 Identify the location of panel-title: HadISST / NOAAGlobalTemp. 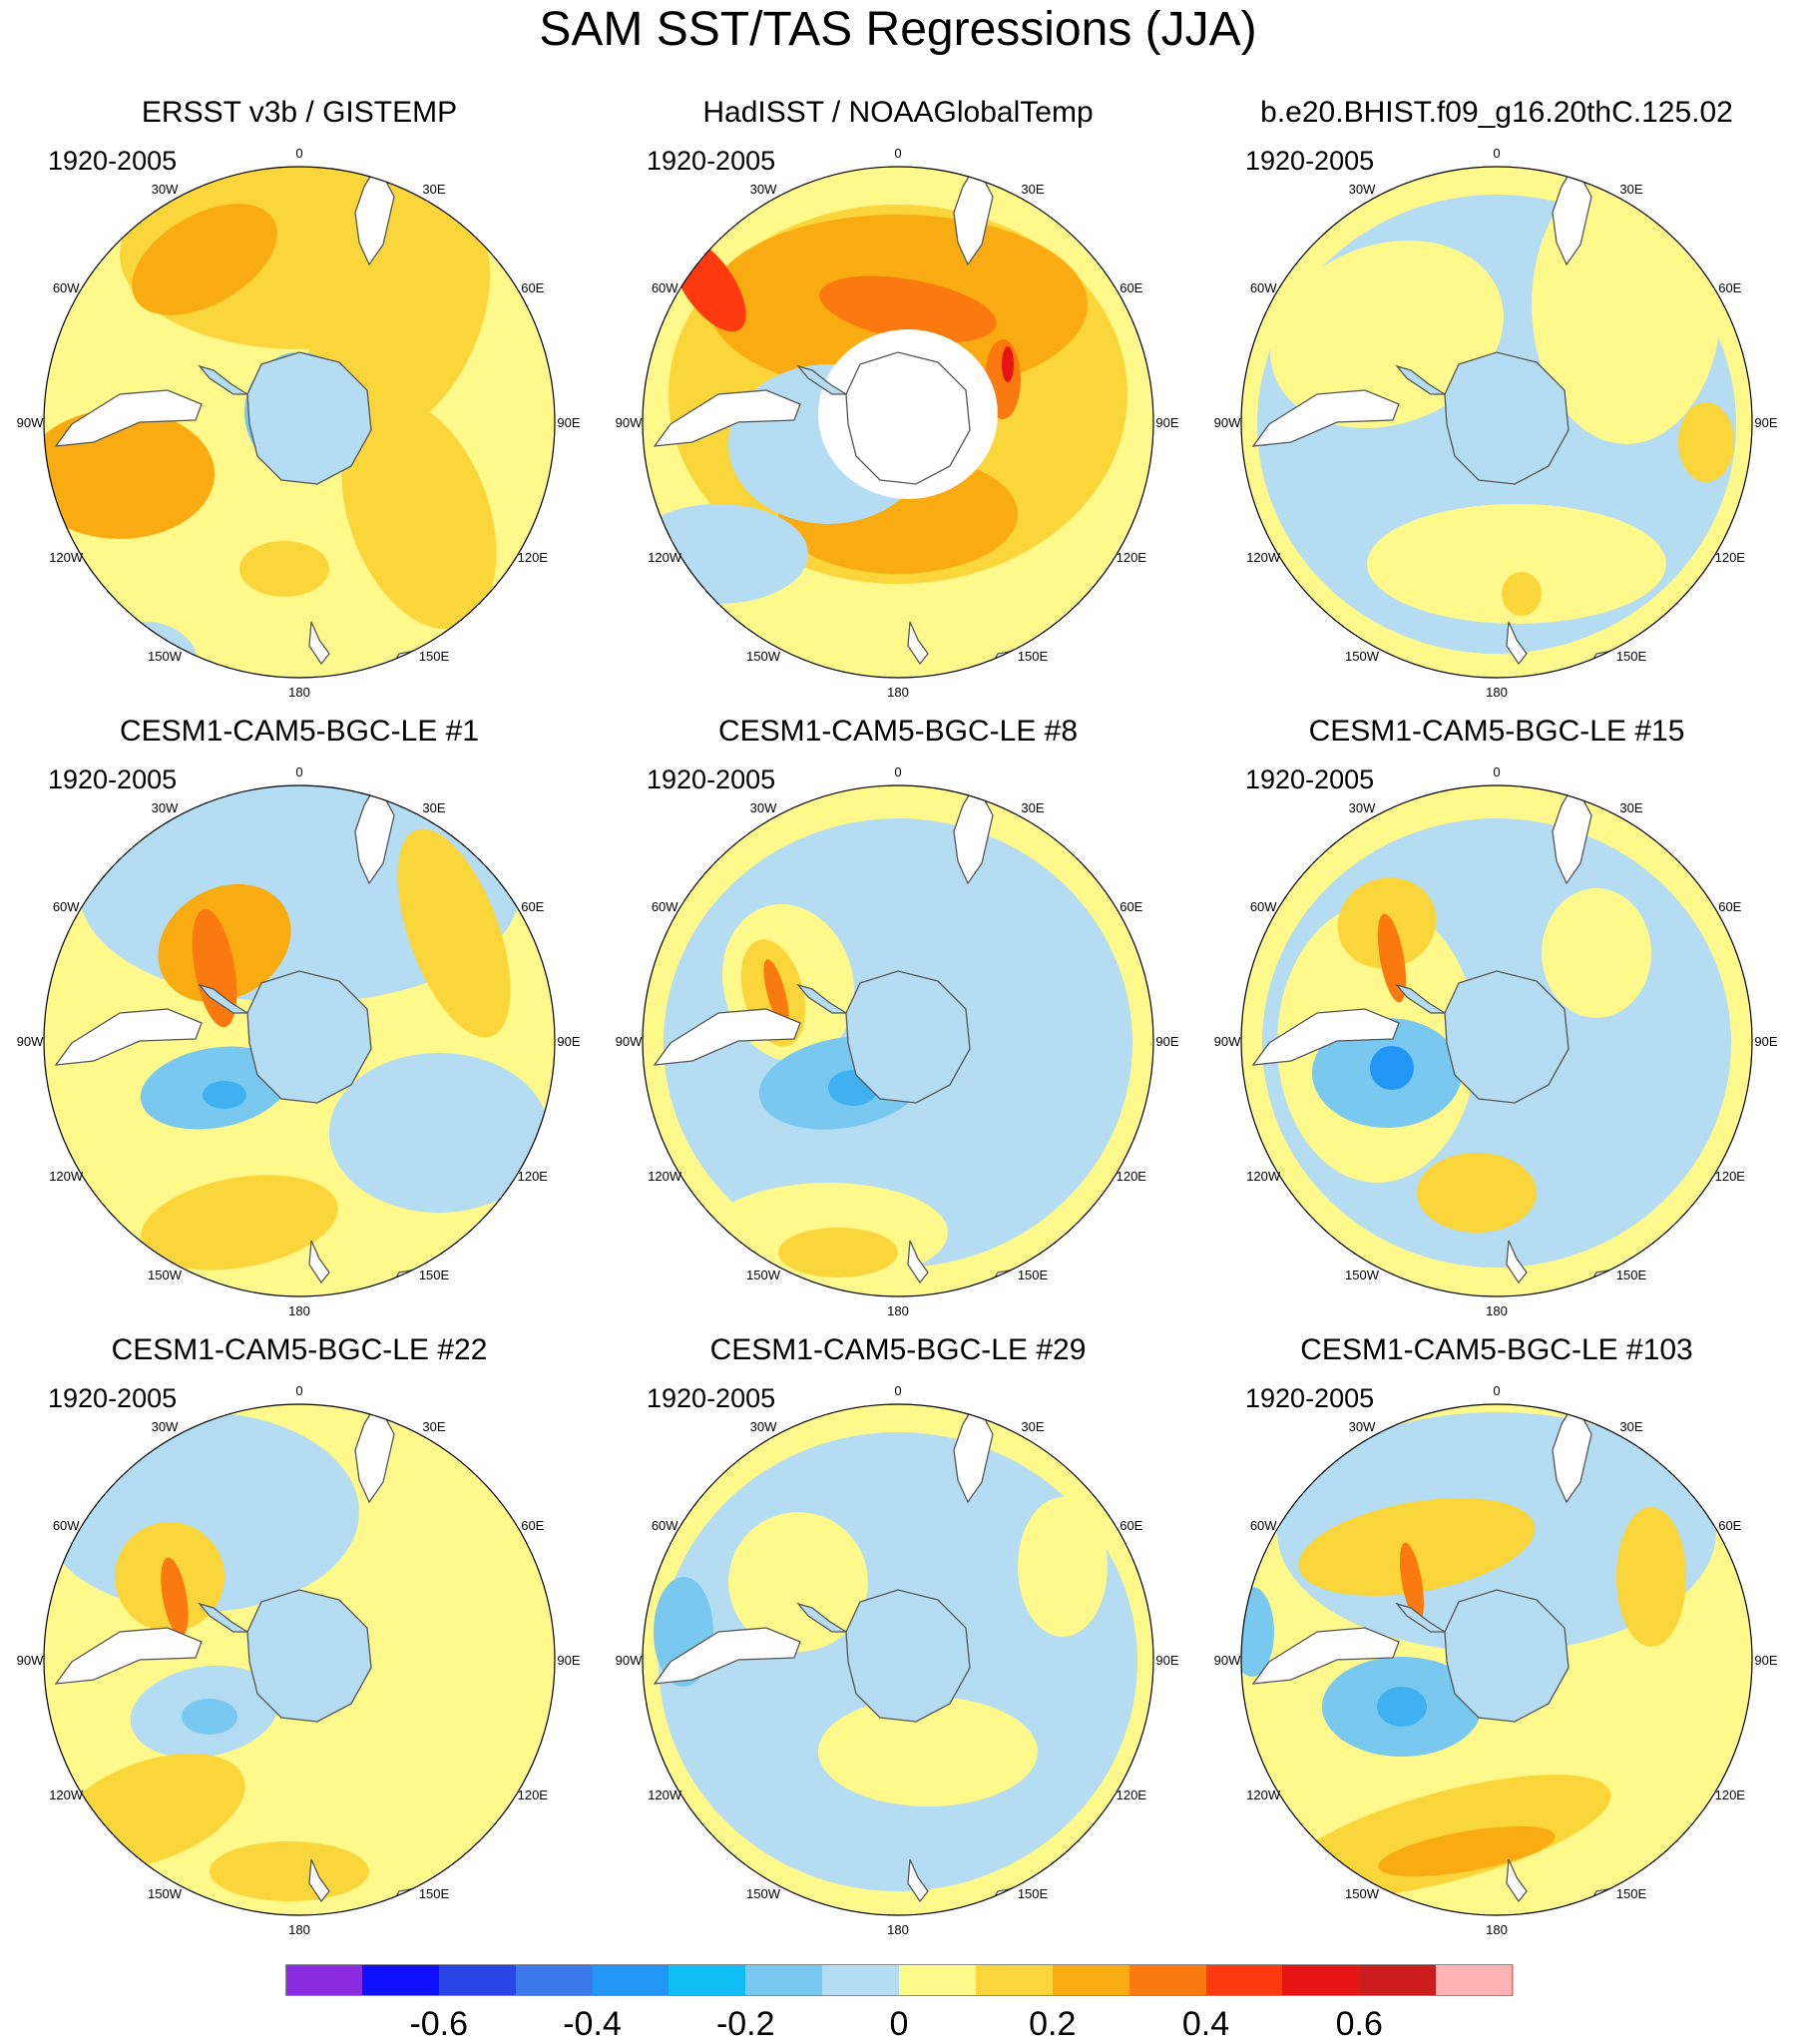
(898, 112).